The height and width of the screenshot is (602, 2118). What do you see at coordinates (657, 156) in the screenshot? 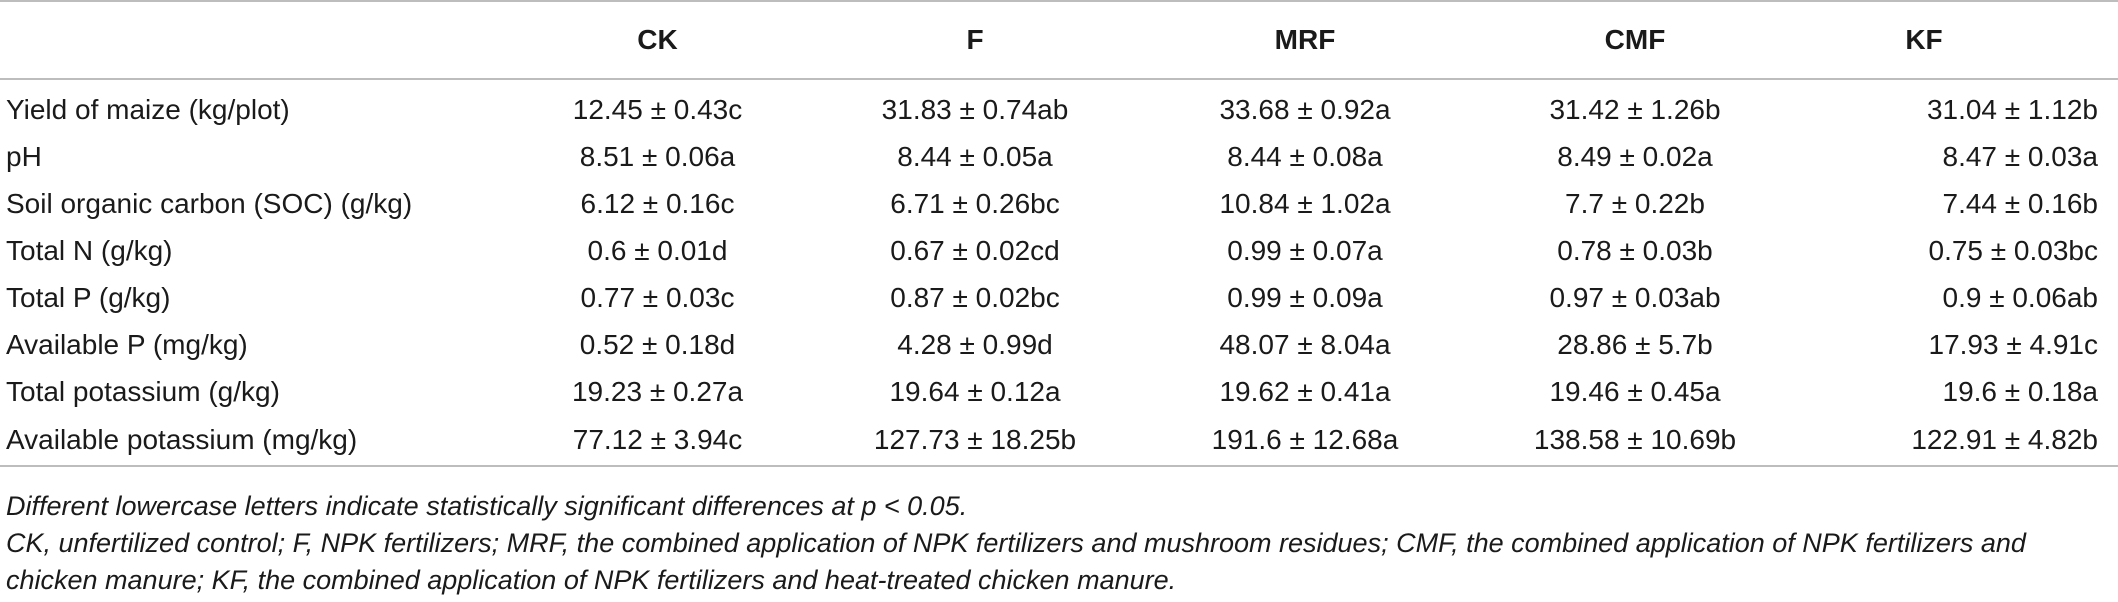
I see `cell-value: 8.51 ± 0.06a` at bounding box center [657, 156].